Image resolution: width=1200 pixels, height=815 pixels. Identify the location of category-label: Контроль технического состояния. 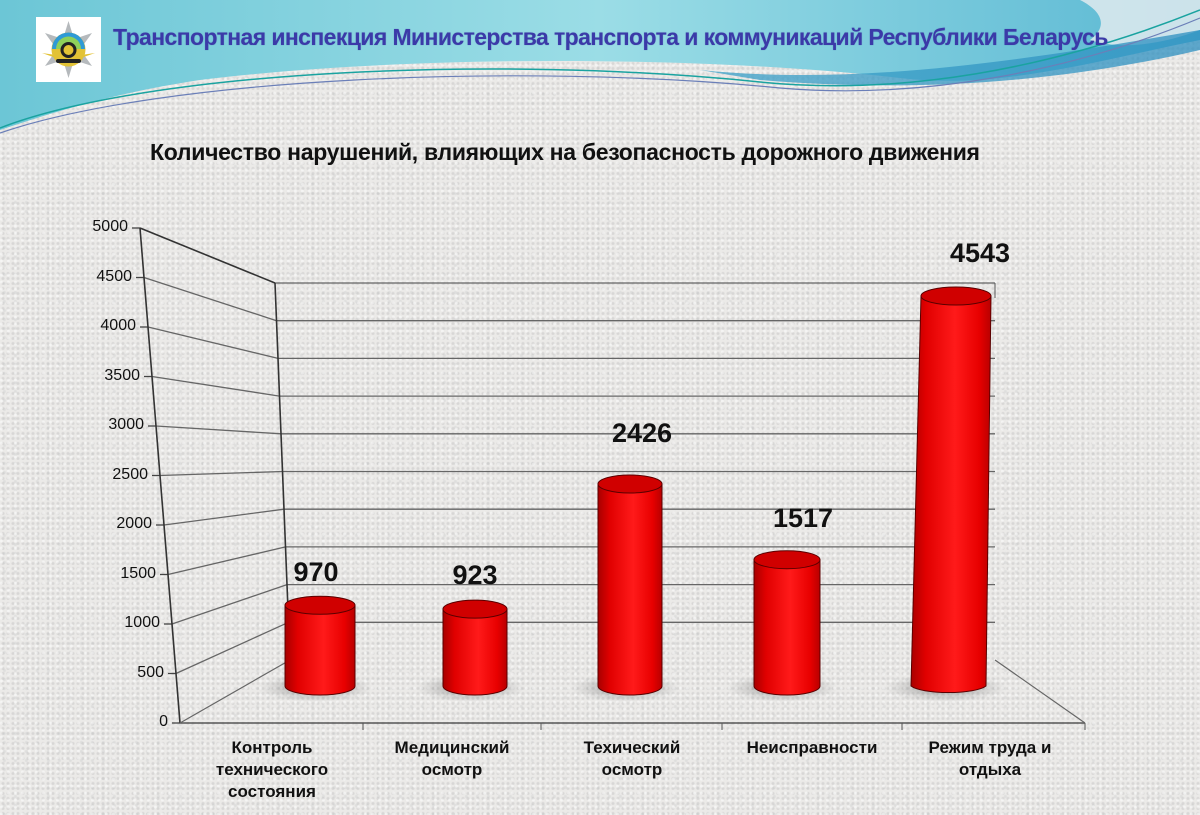
(272, 770).